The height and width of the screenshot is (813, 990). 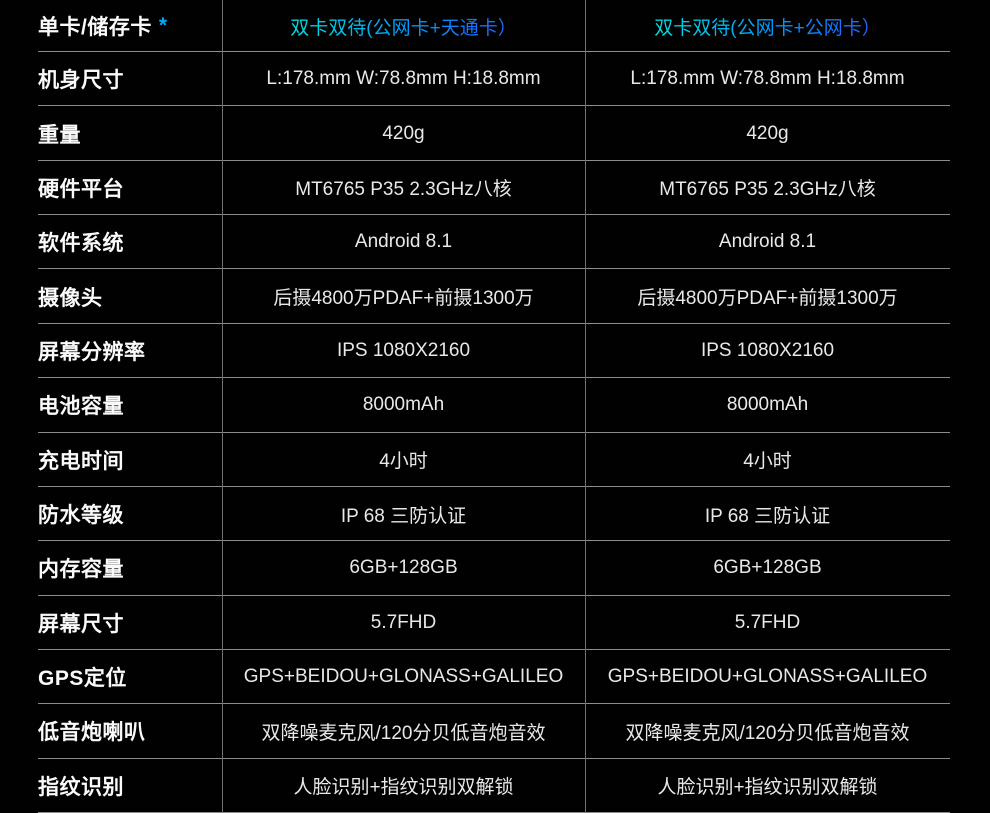 I want to click on spec-label: 硬件平台, so click(x=111, y=188).